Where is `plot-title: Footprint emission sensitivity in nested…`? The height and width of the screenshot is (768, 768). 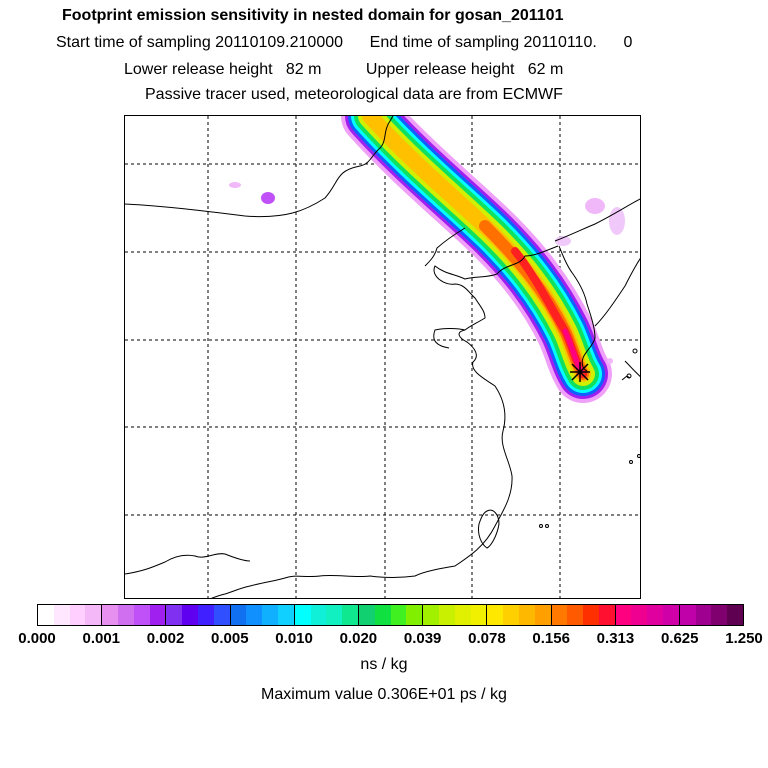 plot-title: Footprint emission sensitivity in nested… is located at coordinates (313, 15).